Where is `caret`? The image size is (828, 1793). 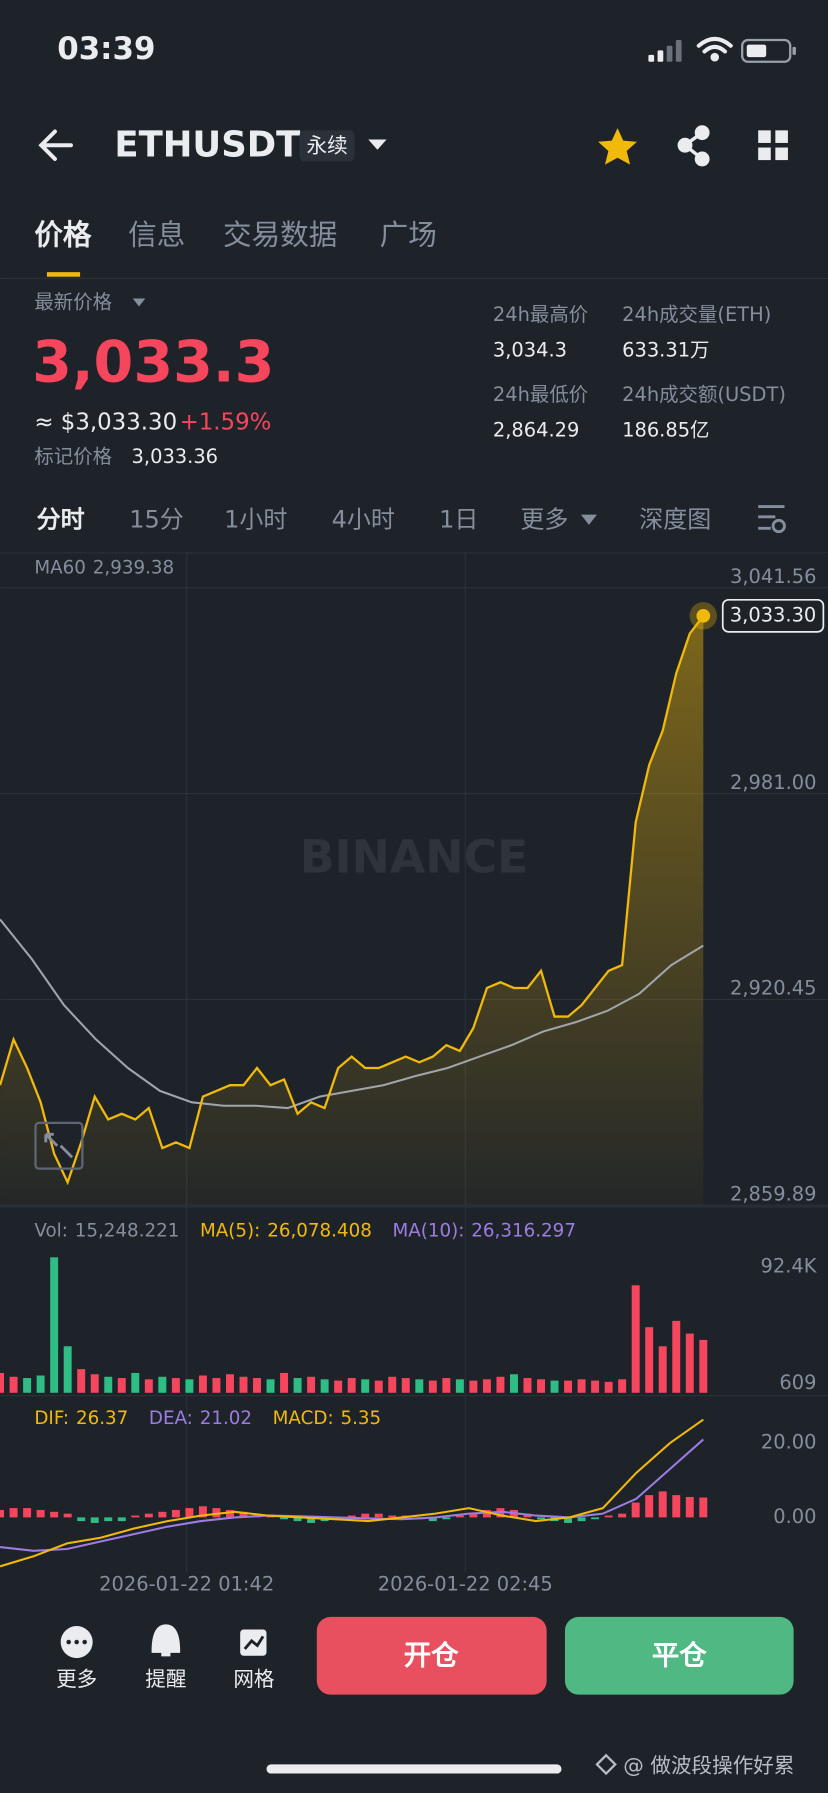
caret is located at coordinates (139, 302).